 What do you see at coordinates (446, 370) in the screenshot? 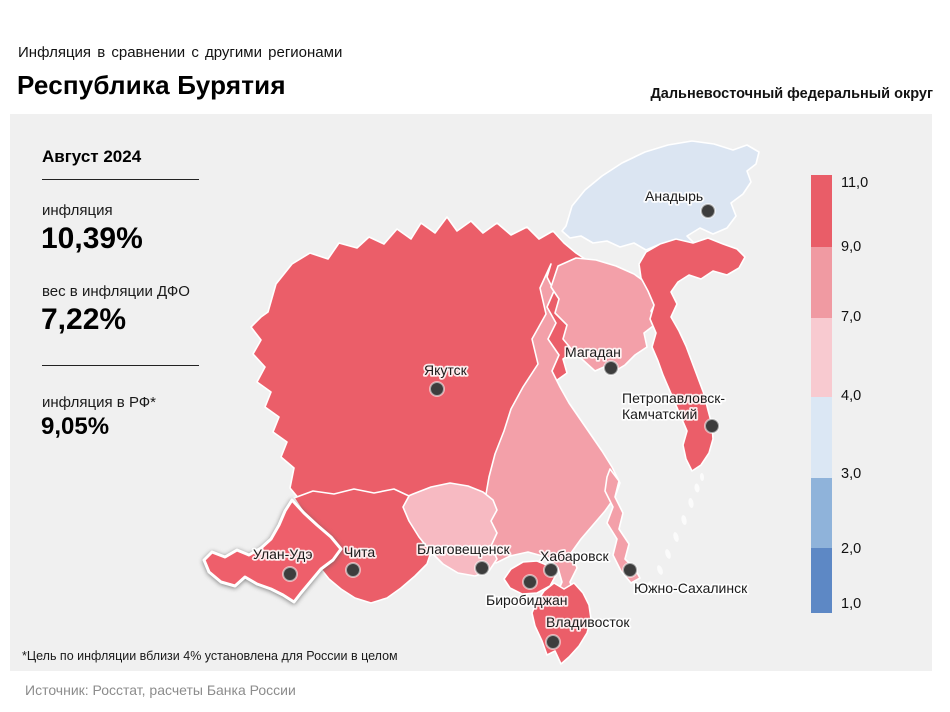
I see `city-label-yakutsk: Якутск` at bounding box center [446, 370].